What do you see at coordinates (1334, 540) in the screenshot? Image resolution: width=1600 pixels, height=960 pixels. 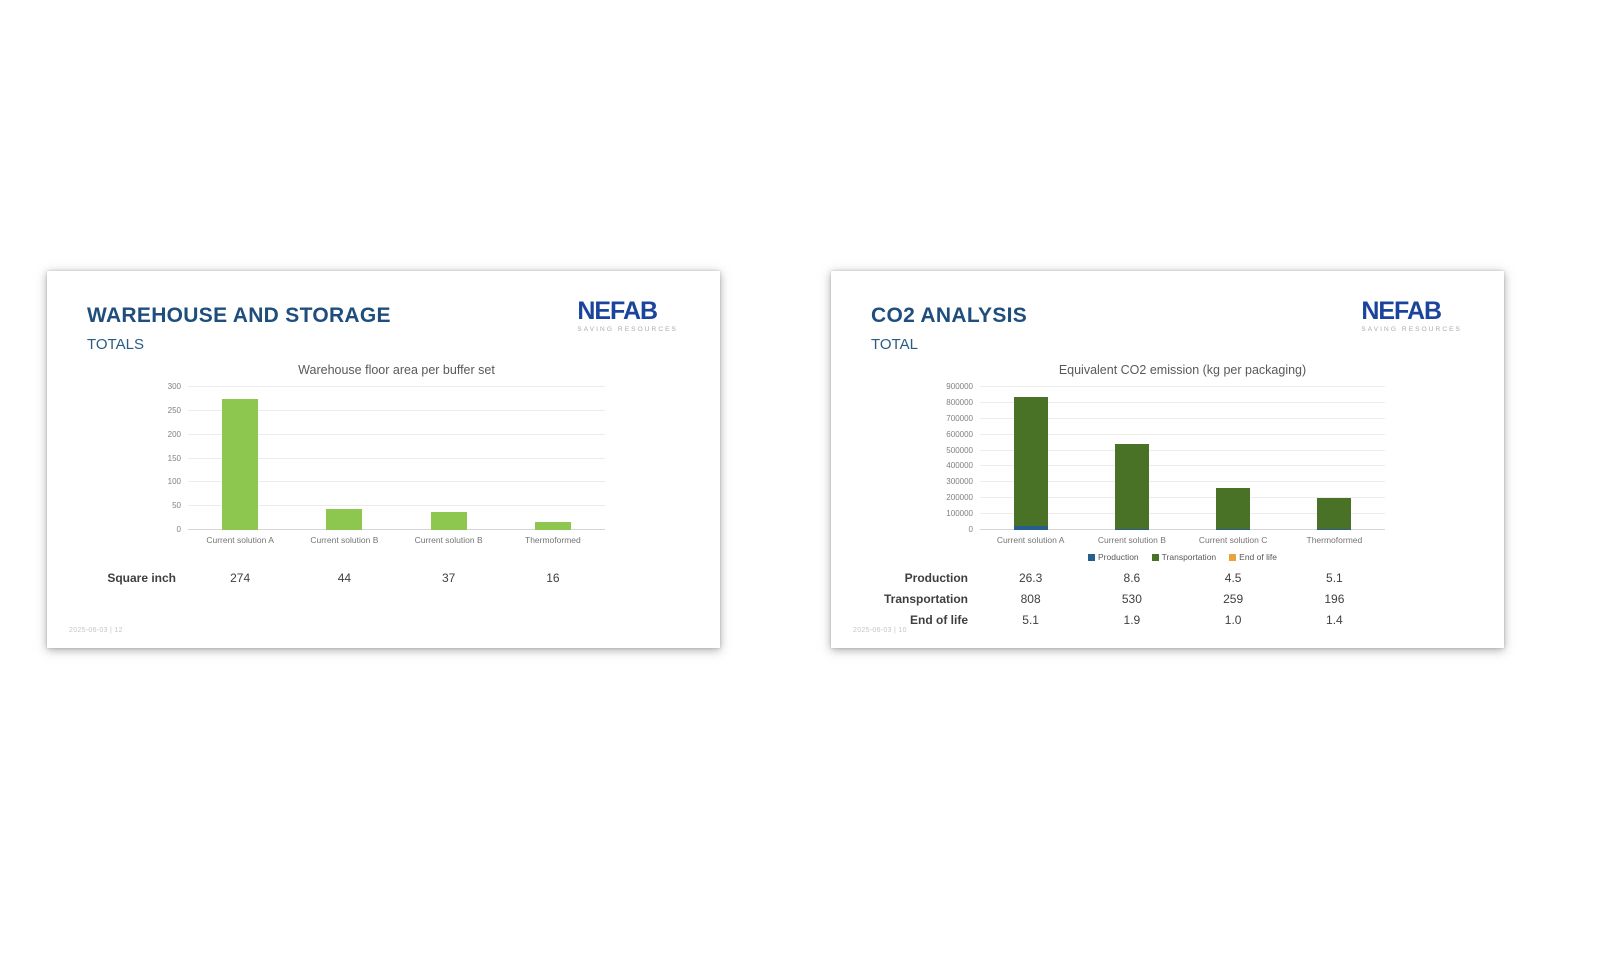 I see `x-axis-category-label: Thermoformed` at bounding box center [1334, 540].